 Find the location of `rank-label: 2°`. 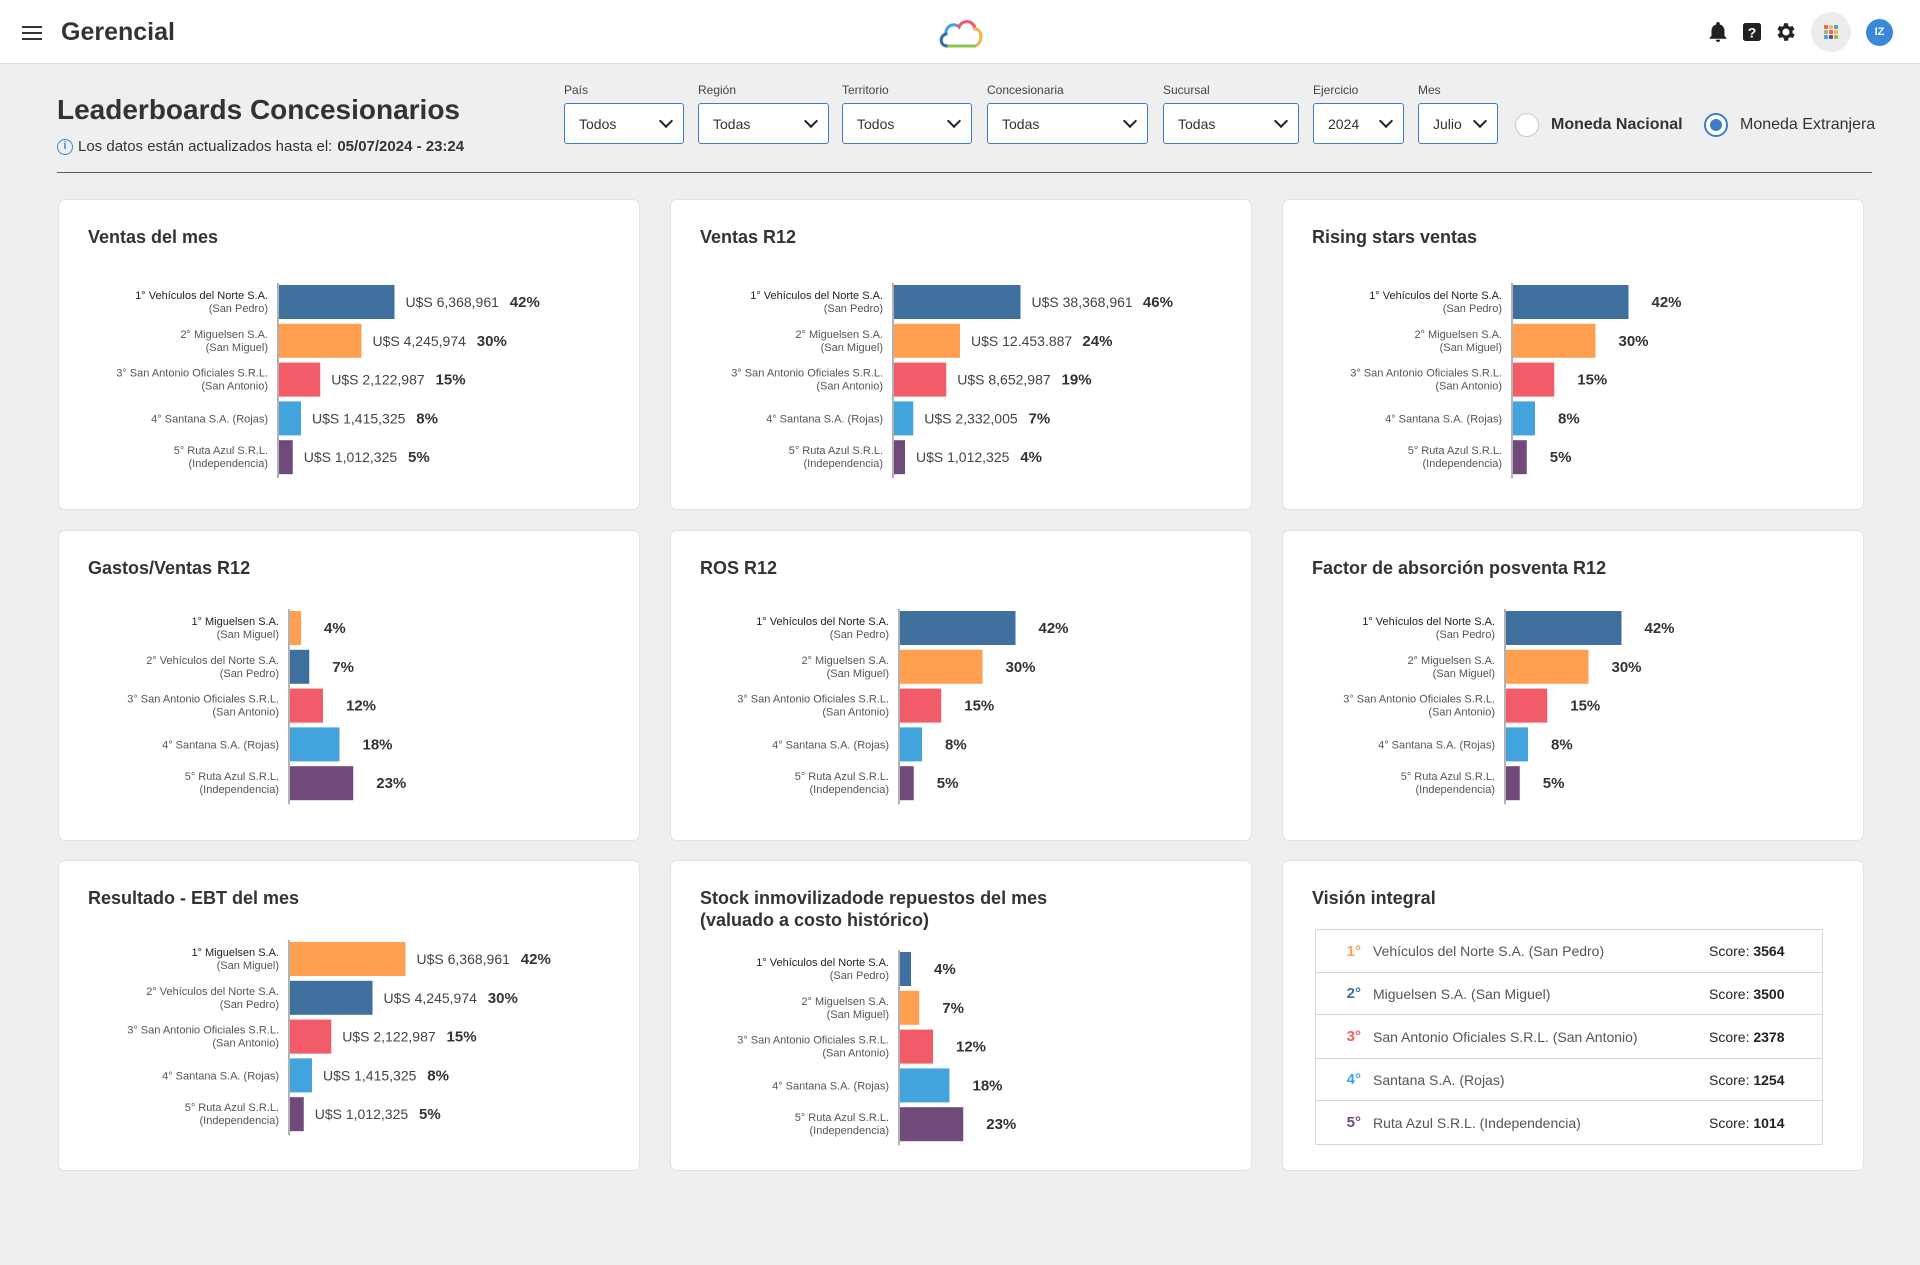

rank-label: 2° is located at coordinates (1353, 993).